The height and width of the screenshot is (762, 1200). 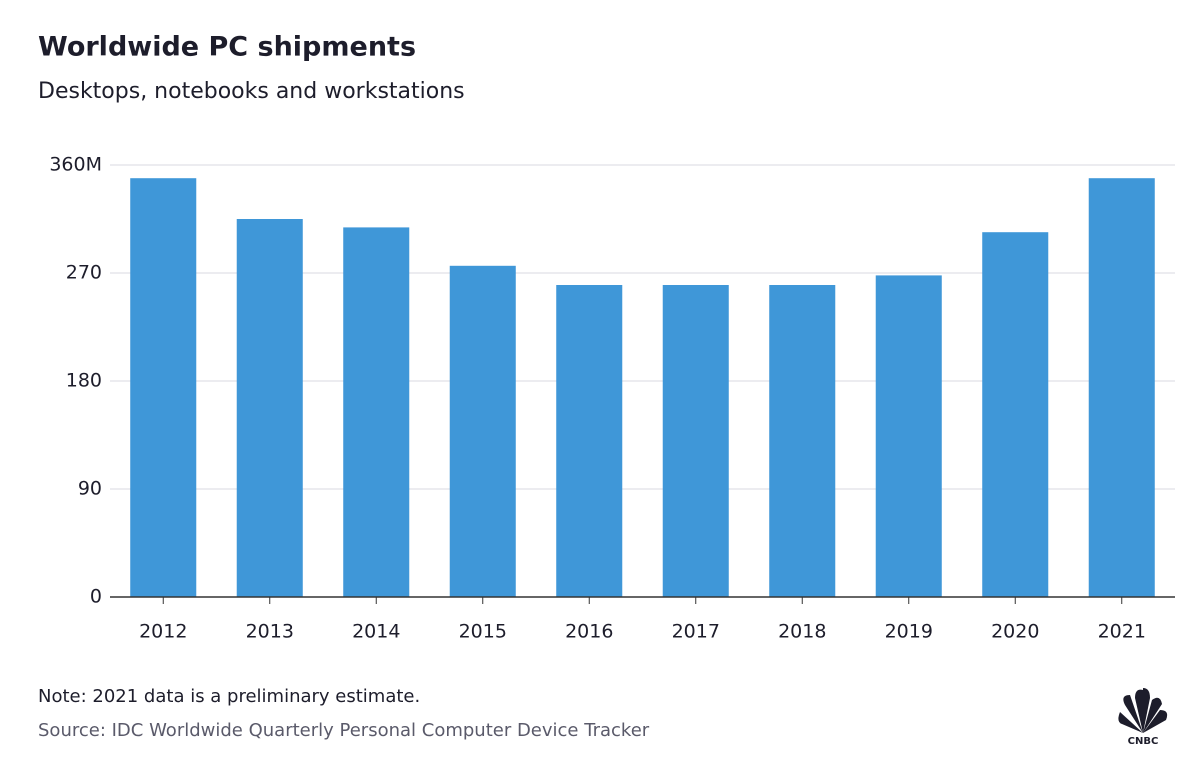 I want to click on x-tick-label: 2015, so click(x=483, y=632).